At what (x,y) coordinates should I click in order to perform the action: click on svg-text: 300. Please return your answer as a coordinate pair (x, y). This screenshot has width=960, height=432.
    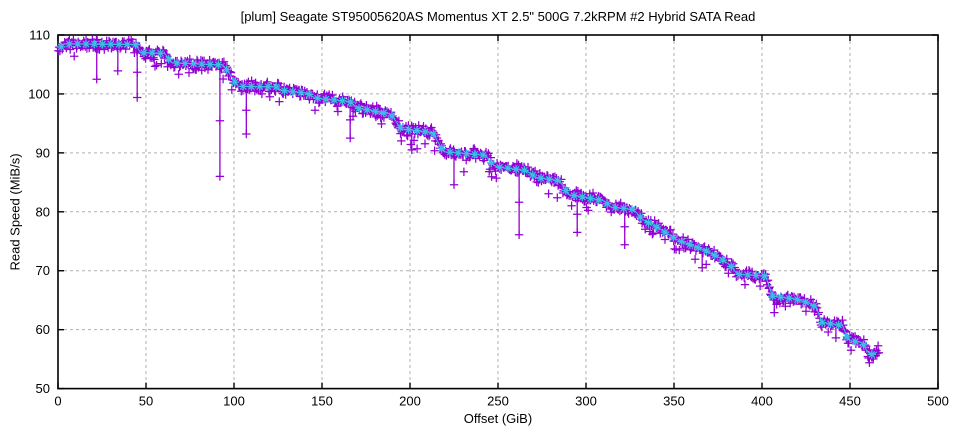
    Looking at the image, I should click on (586, 401).